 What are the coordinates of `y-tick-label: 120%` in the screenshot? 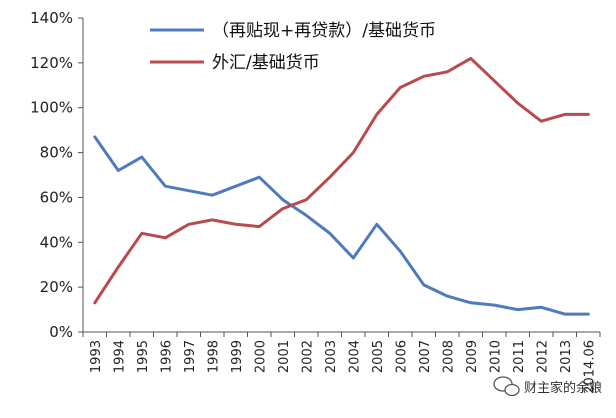 It's located at (51, 63).